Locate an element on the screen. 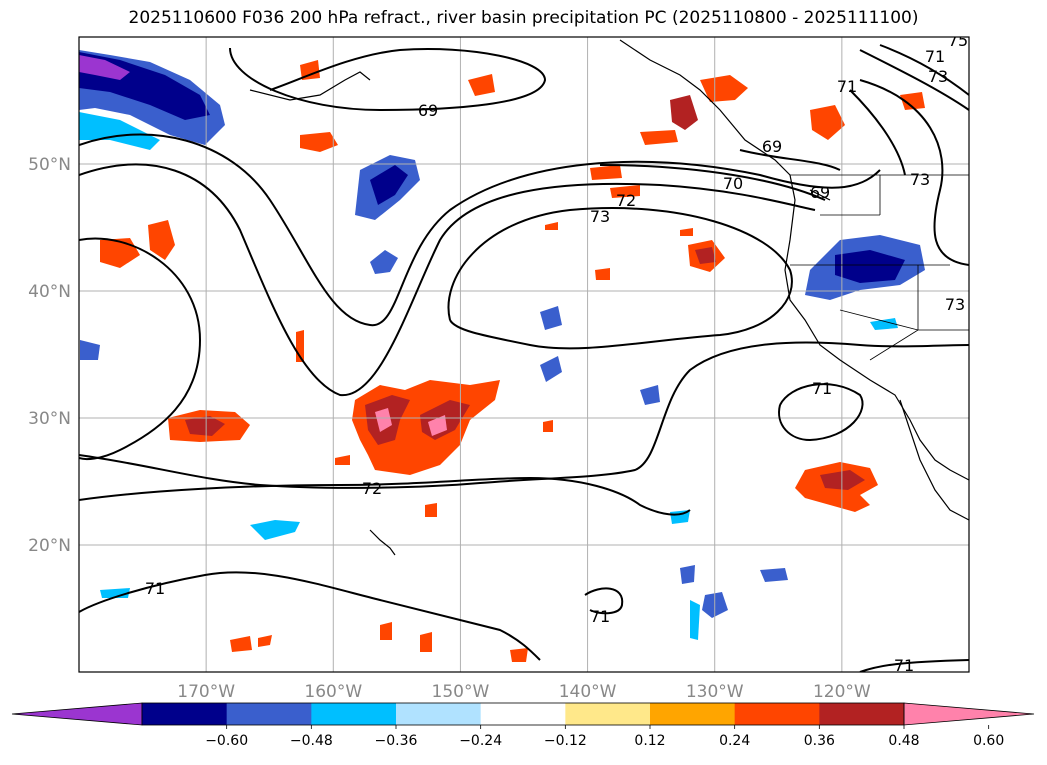  colorbar-tick-label: −0.24 is located at coordinates (480, 741).